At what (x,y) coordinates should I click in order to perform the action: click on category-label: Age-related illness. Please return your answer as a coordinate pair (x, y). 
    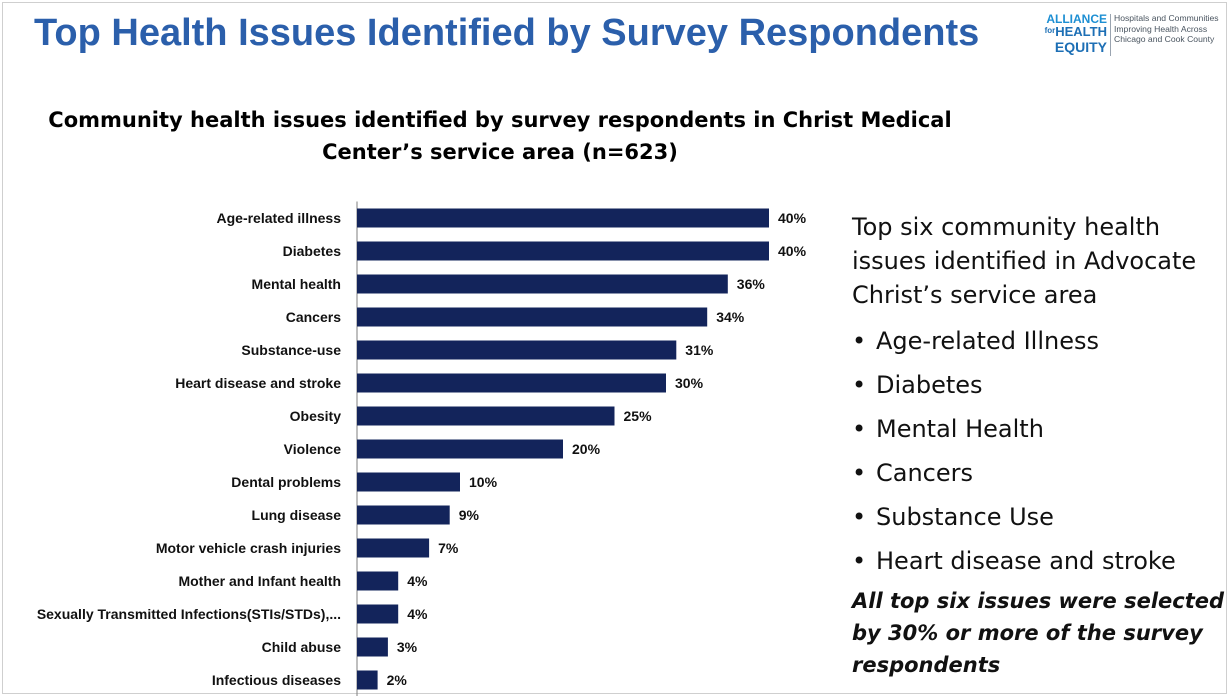
    Looking at the image, I should click on (279, 218).